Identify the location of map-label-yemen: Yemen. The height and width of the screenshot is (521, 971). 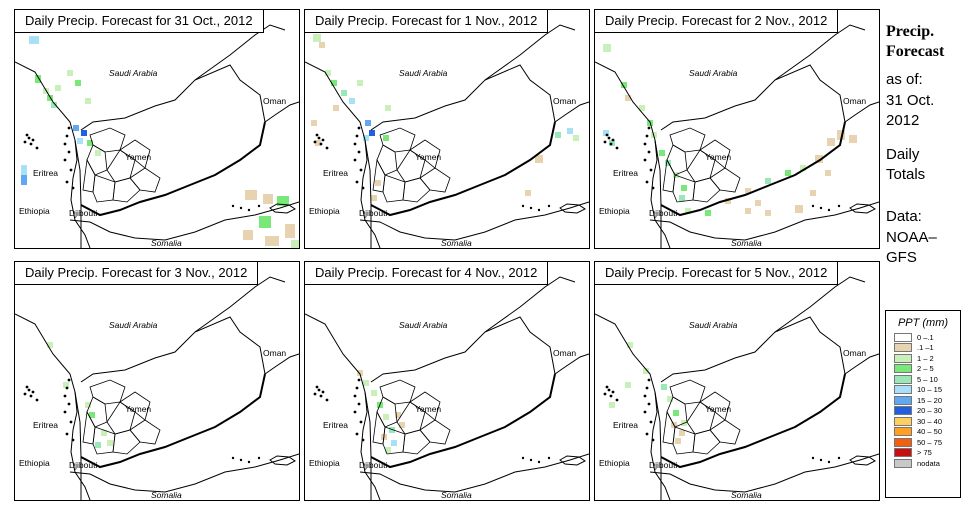
(138, 409).